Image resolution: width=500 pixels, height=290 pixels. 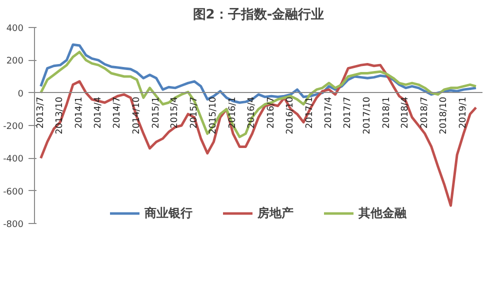 I want to click on x-tick-label: 2017/10, so click(x=367, y=115).